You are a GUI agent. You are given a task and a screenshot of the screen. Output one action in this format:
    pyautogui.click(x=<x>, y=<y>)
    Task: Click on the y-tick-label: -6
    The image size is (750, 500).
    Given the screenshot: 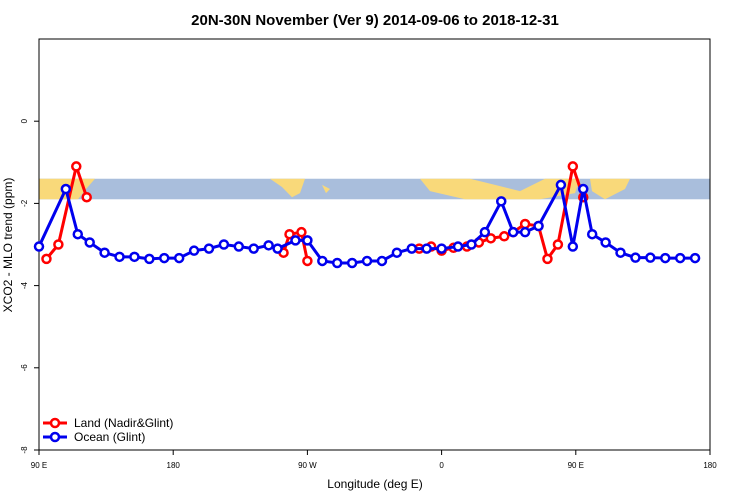 What is the action you would take?
    pyautogui.click(x=24, y=368)
    